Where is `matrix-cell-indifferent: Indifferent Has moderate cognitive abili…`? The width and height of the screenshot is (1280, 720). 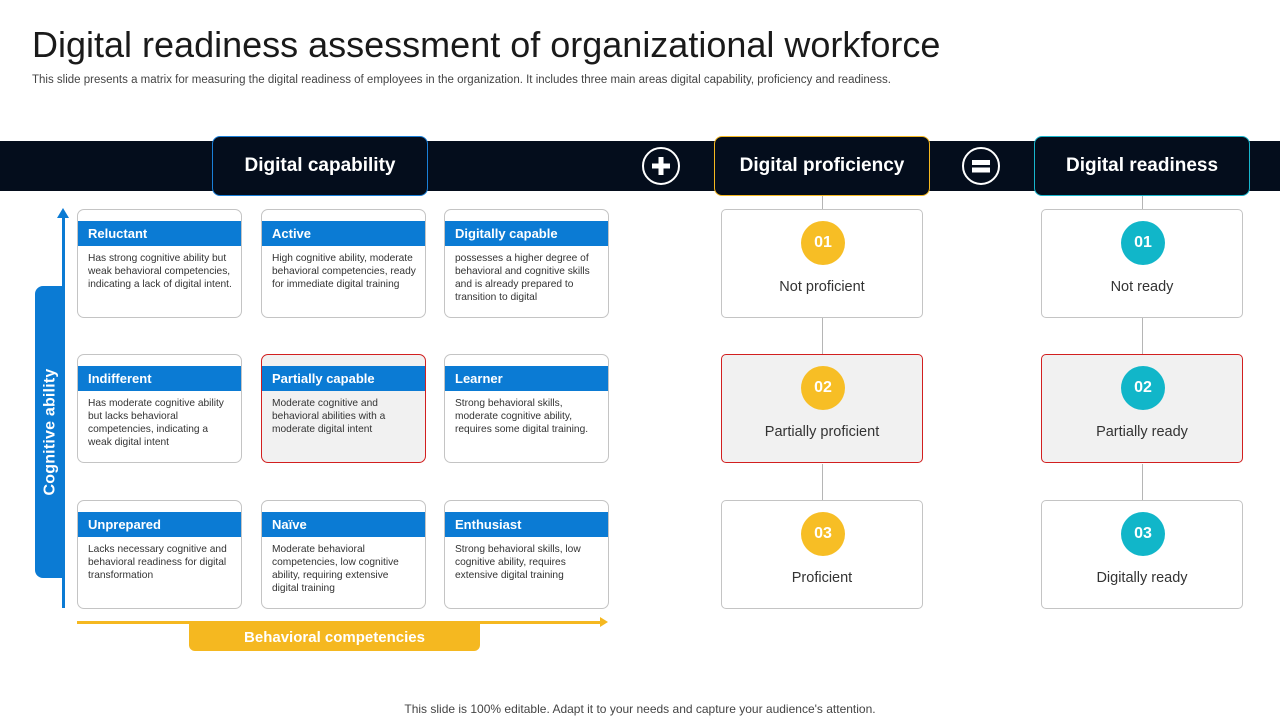
matrix-cell-indifferent: Indifferent Has moderate cognitive abili… is located at coordinates (159, 408).